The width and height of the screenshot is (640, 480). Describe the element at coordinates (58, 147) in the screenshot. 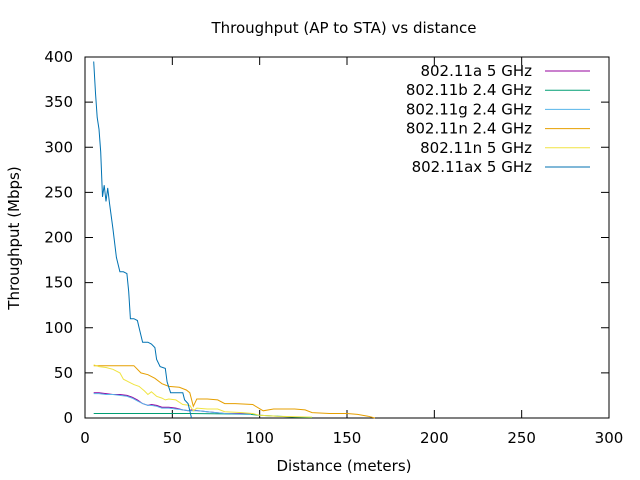

I see `y-tick-label: 300` at that location.